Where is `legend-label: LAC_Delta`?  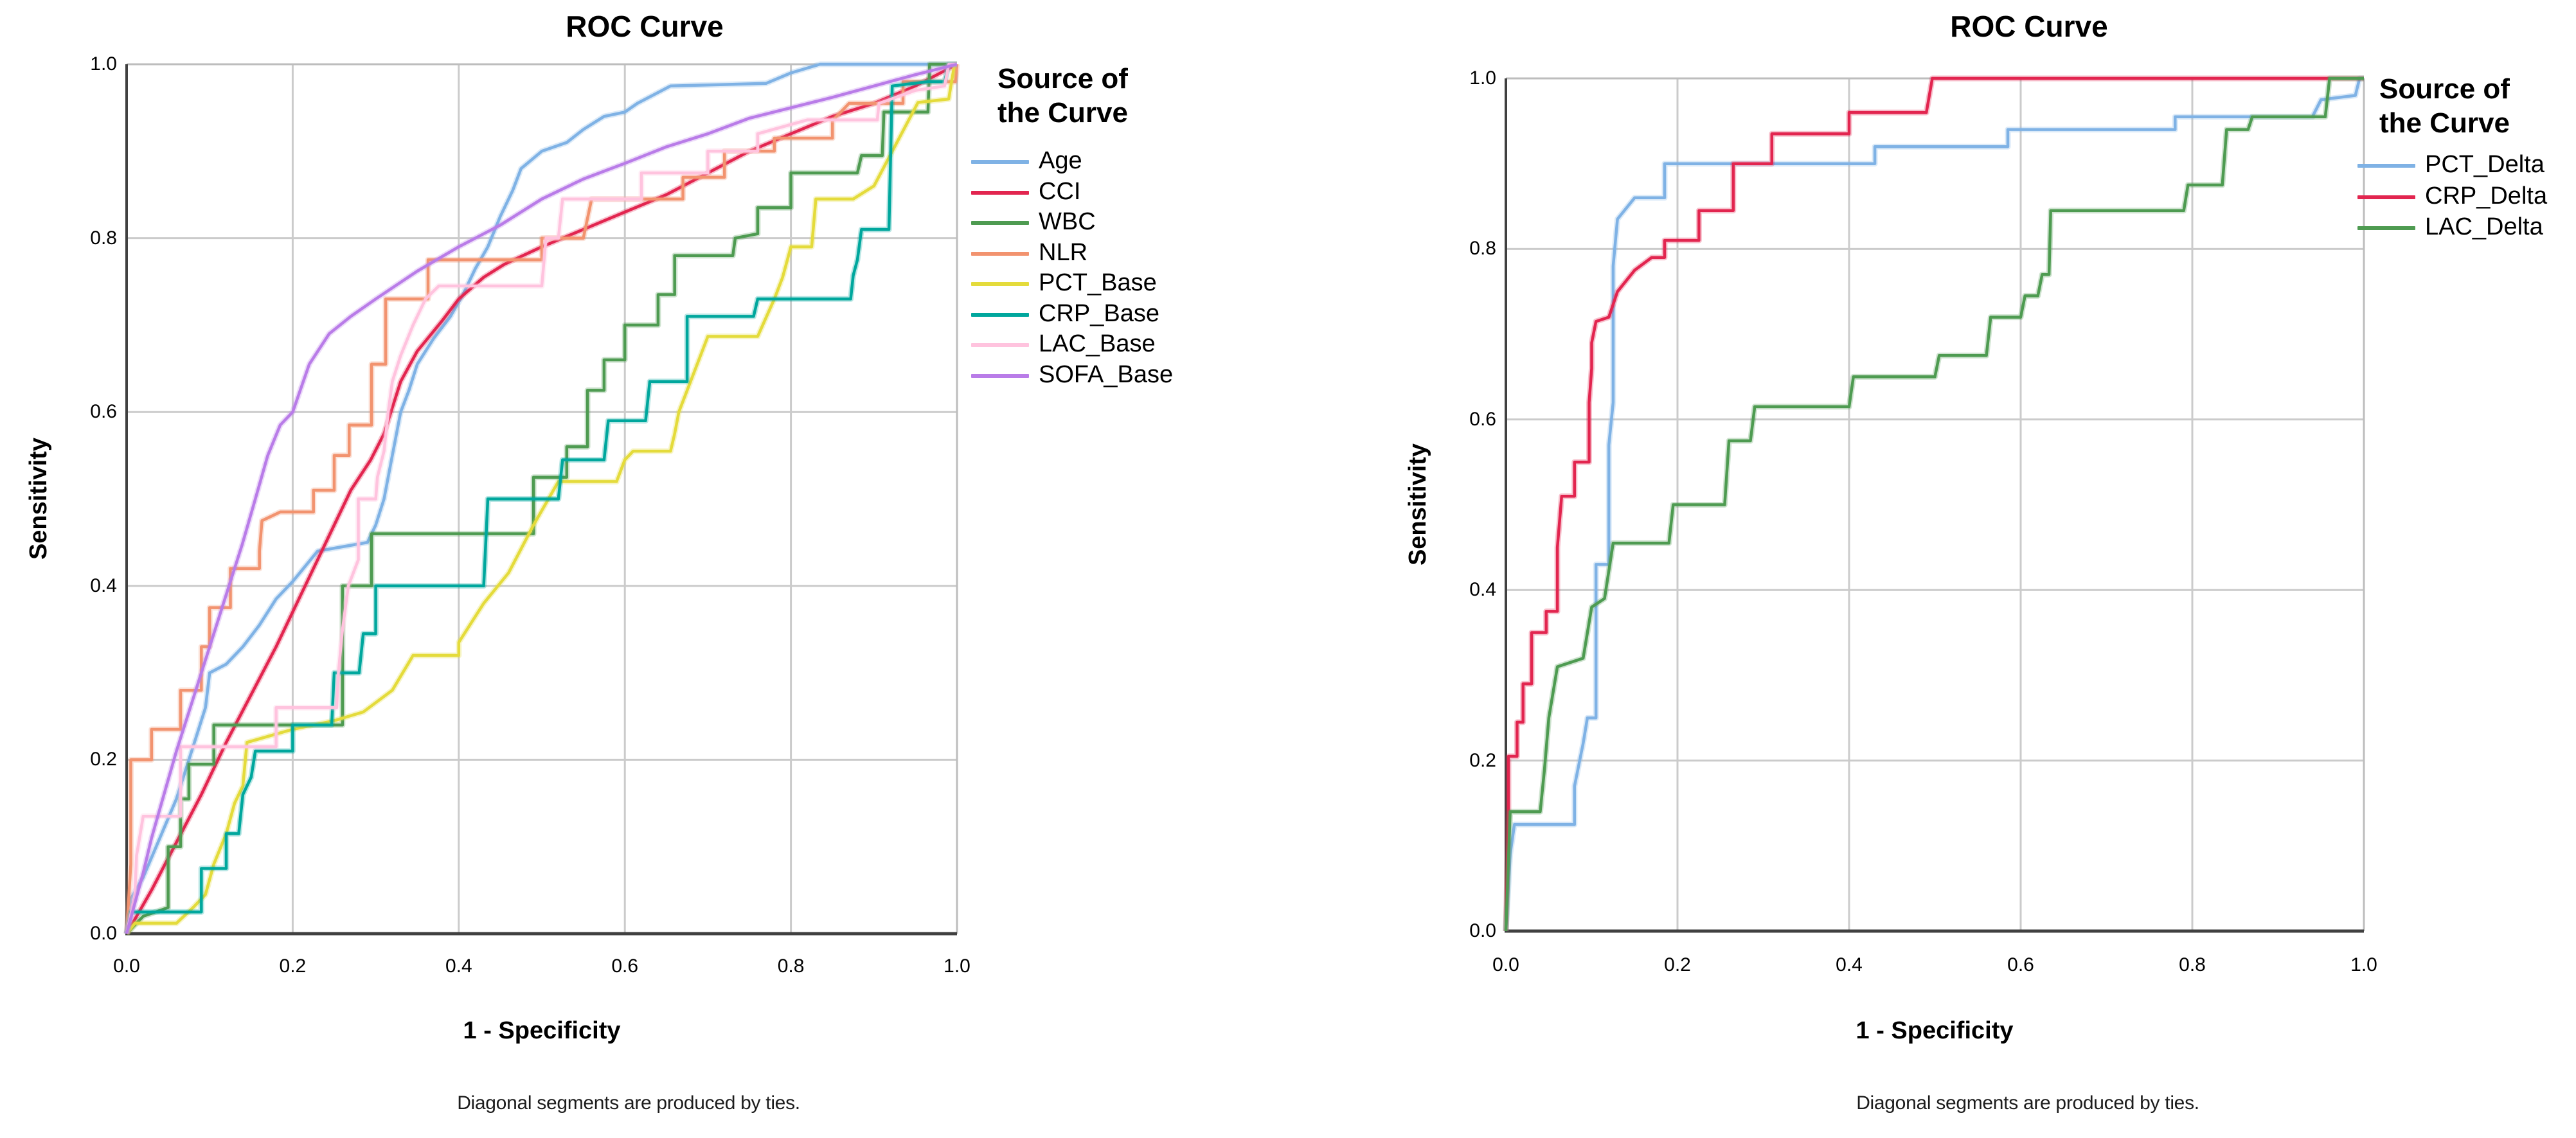 legend-label: LAC_Delta is located at coordinates (2484, 226).